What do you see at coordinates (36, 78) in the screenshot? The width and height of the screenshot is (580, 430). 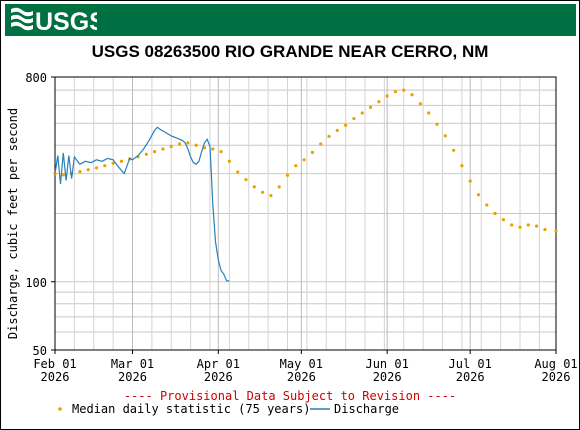 I see `y-tick-label: 800` at bounding box center [36, 78].